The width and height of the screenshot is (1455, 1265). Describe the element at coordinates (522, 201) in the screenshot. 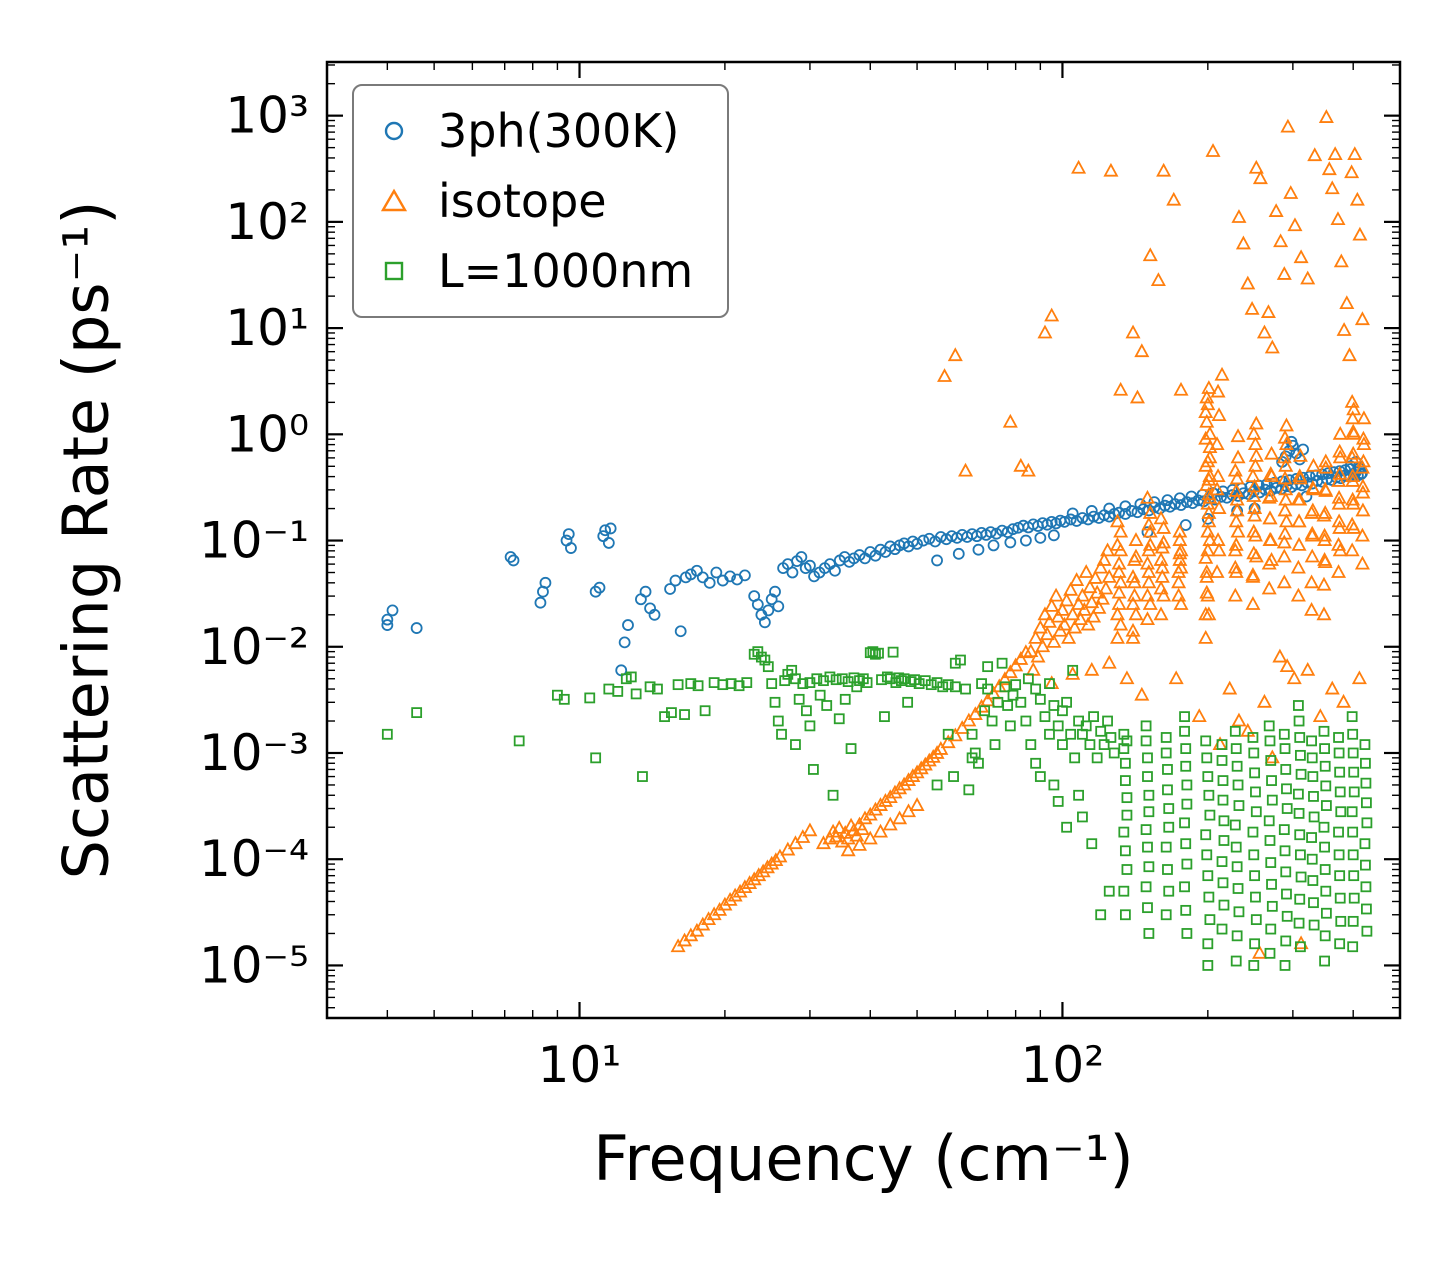

I see `legend-label: isotope` at that location.